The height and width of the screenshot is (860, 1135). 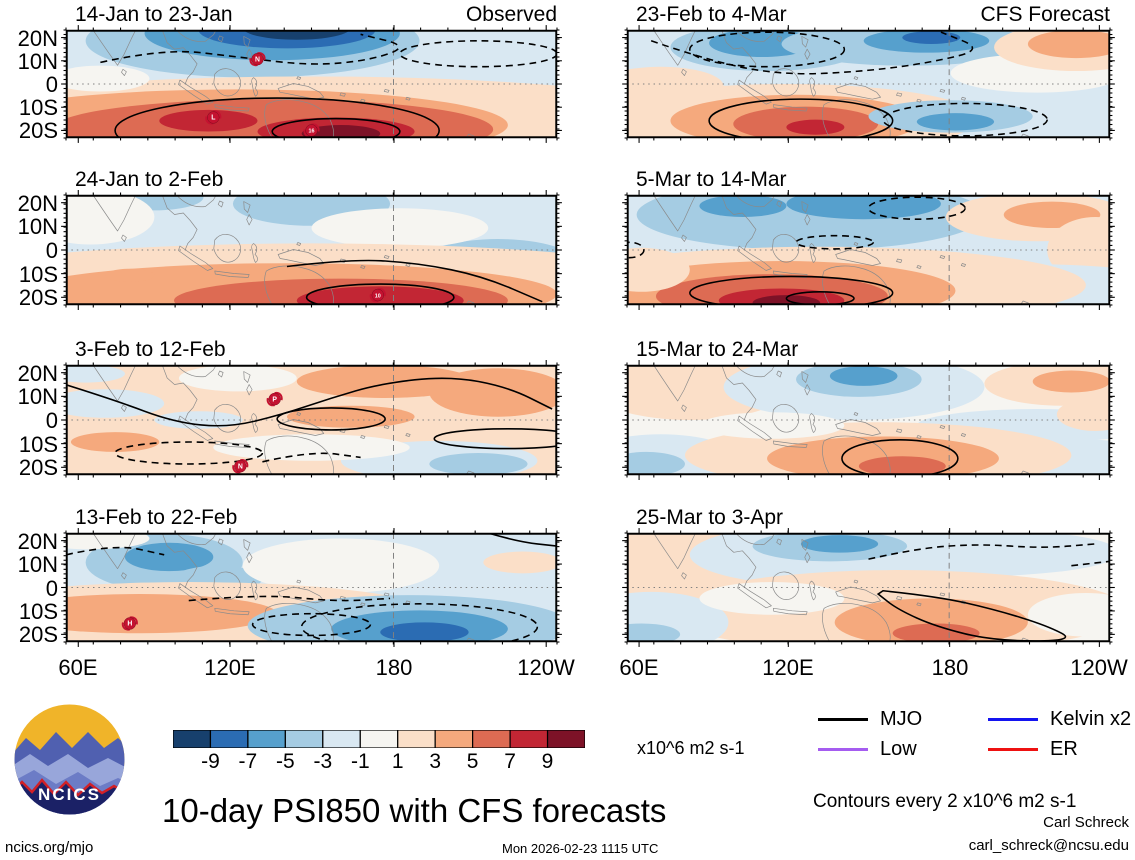 I want to click on logo-art: NCICS, so click(x=69, y=759).